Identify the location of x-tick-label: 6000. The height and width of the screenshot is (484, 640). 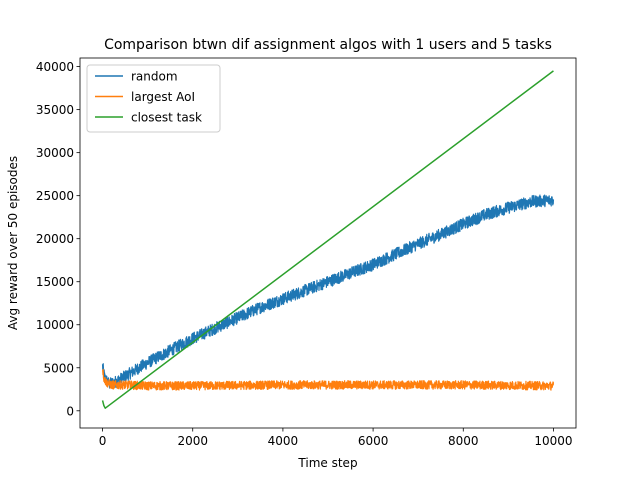
(373, 441).